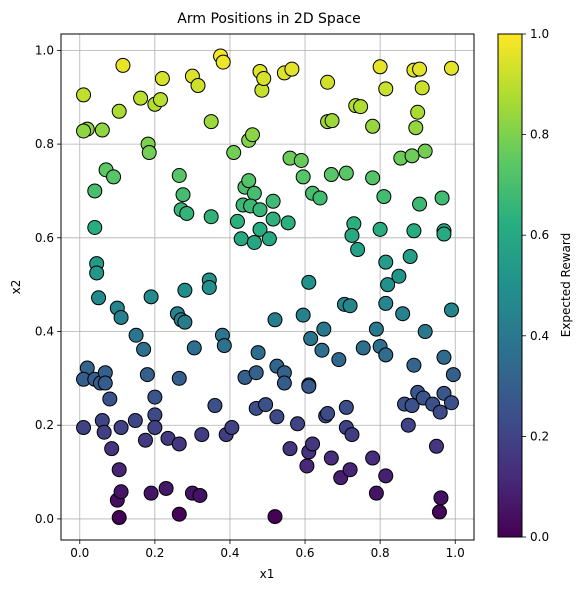 Image resolution: width=584 pixels, height=590 pixels. What do you see at coordinates (535, 285) in the screenshot?
I see `colorbar-ticks: 0.0 0.2 0.4 0.6 0.8 1.0` at bounding box center [535, 285].